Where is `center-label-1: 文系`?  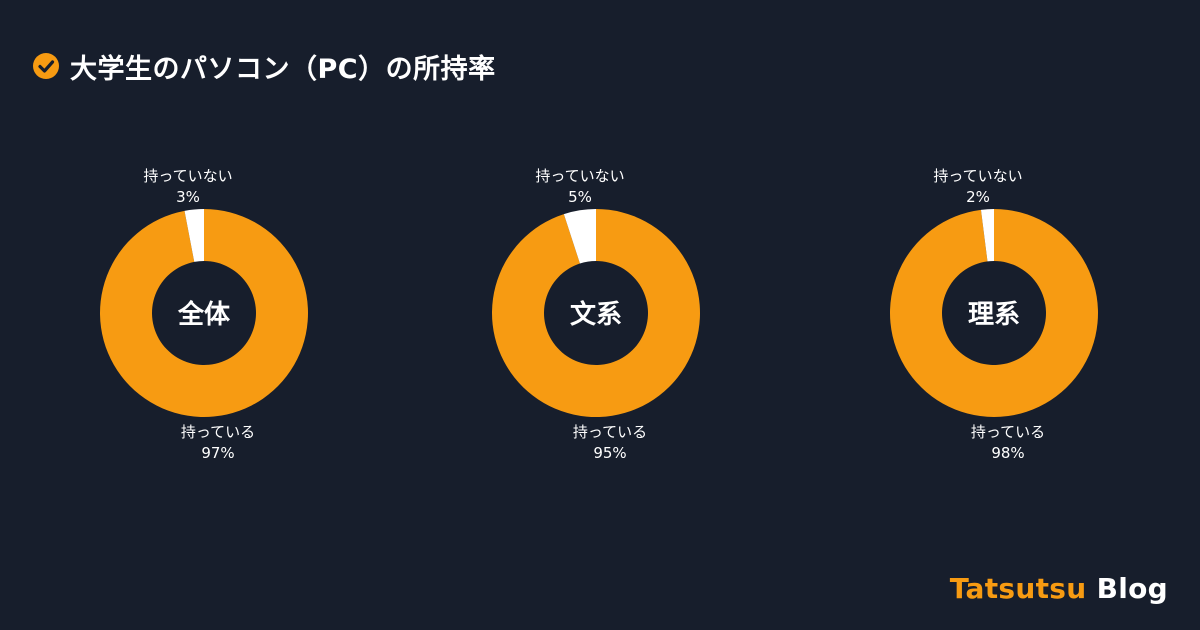 center-label-1: 文系 is located at coordinates (596, 314).